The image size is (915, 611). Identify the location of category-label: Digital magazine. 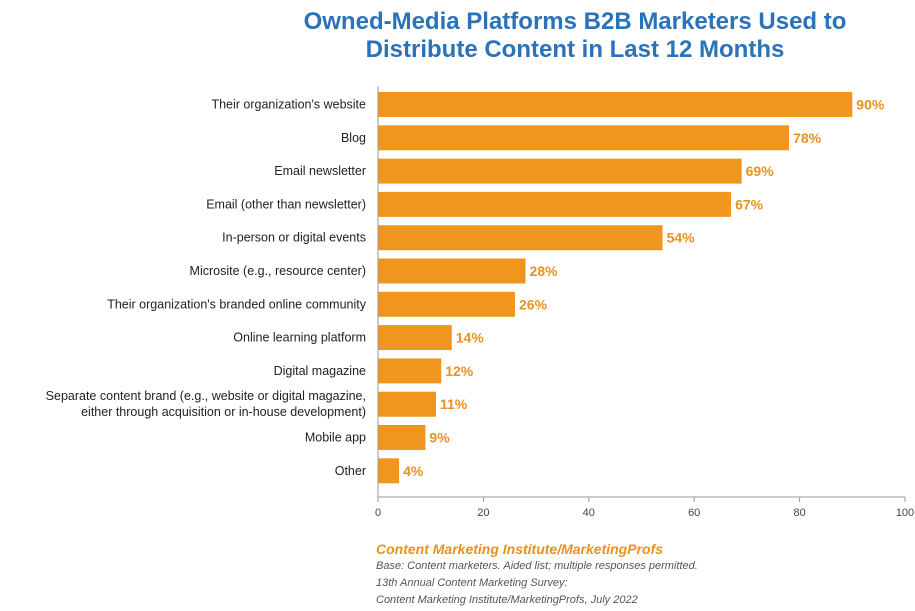
(320, 371).